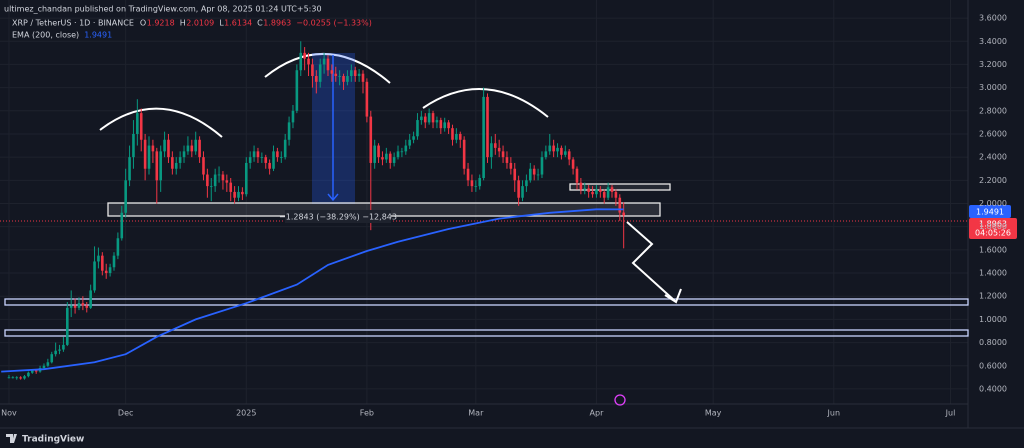 The image size is (1024, 448). I want to click on x-tick-label: 2025, so click(246, 413).